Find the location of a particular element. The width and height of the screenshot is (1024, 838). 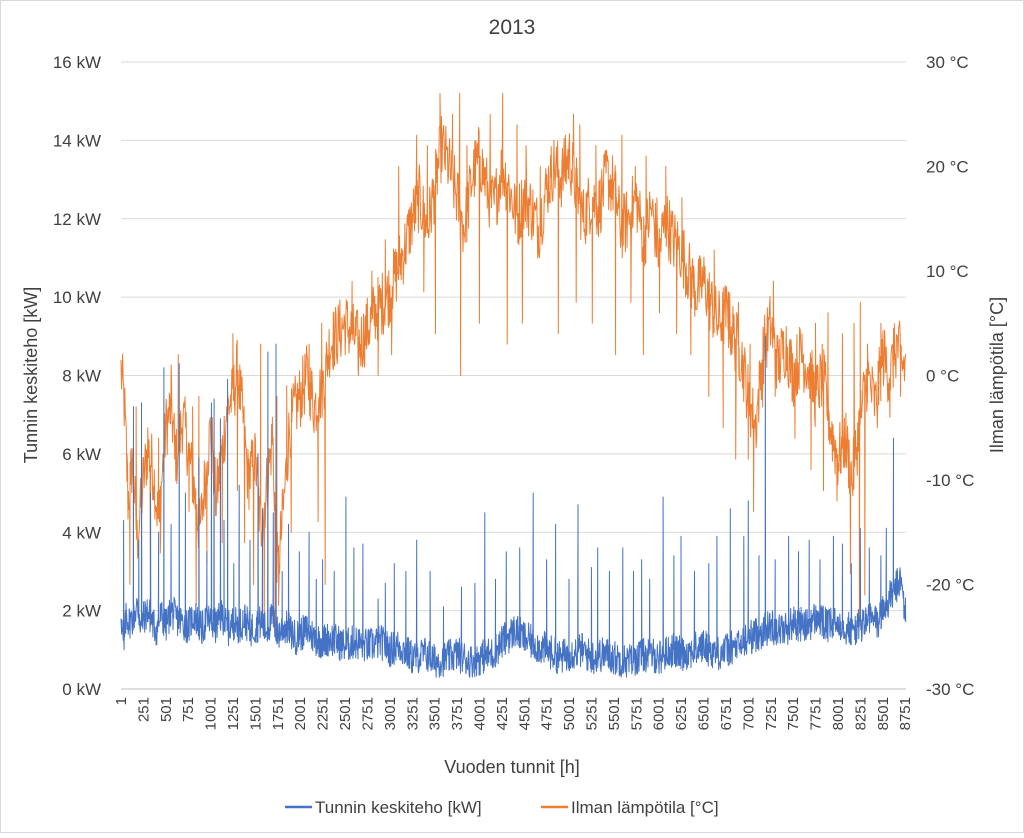

x-tick-label: 7501 is located at coordinates (793, 713).